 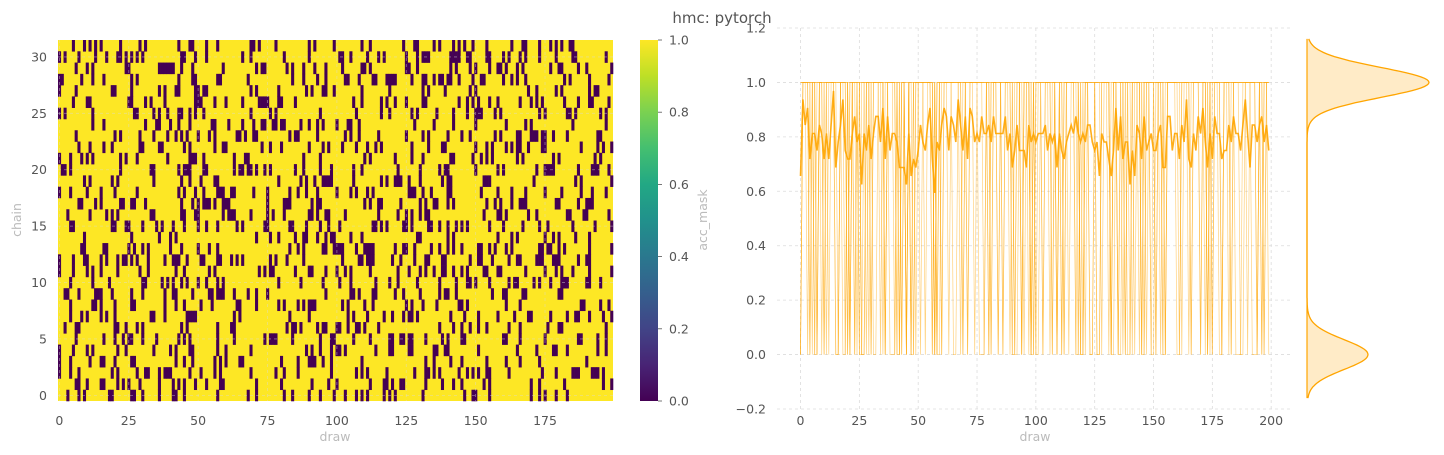 What do you see at coordinates (43, 338) in the screenshot?
I see `heatmap-y-tick: 5` at bounding box center [43, 338].